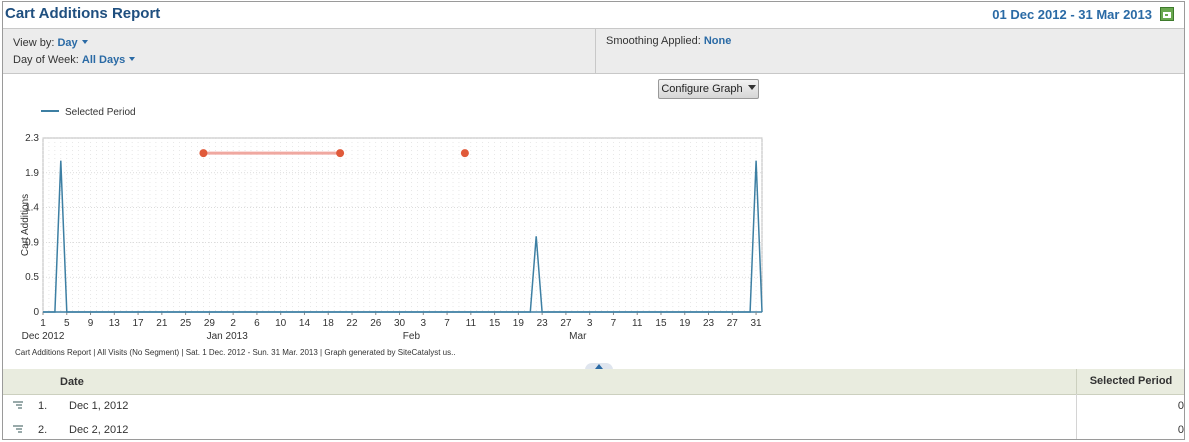 This screenshot has width=1189, height=442. Describe the element at coordinates (67, 323) in the screenshot. I see `x-tick-label: 5` at that location.